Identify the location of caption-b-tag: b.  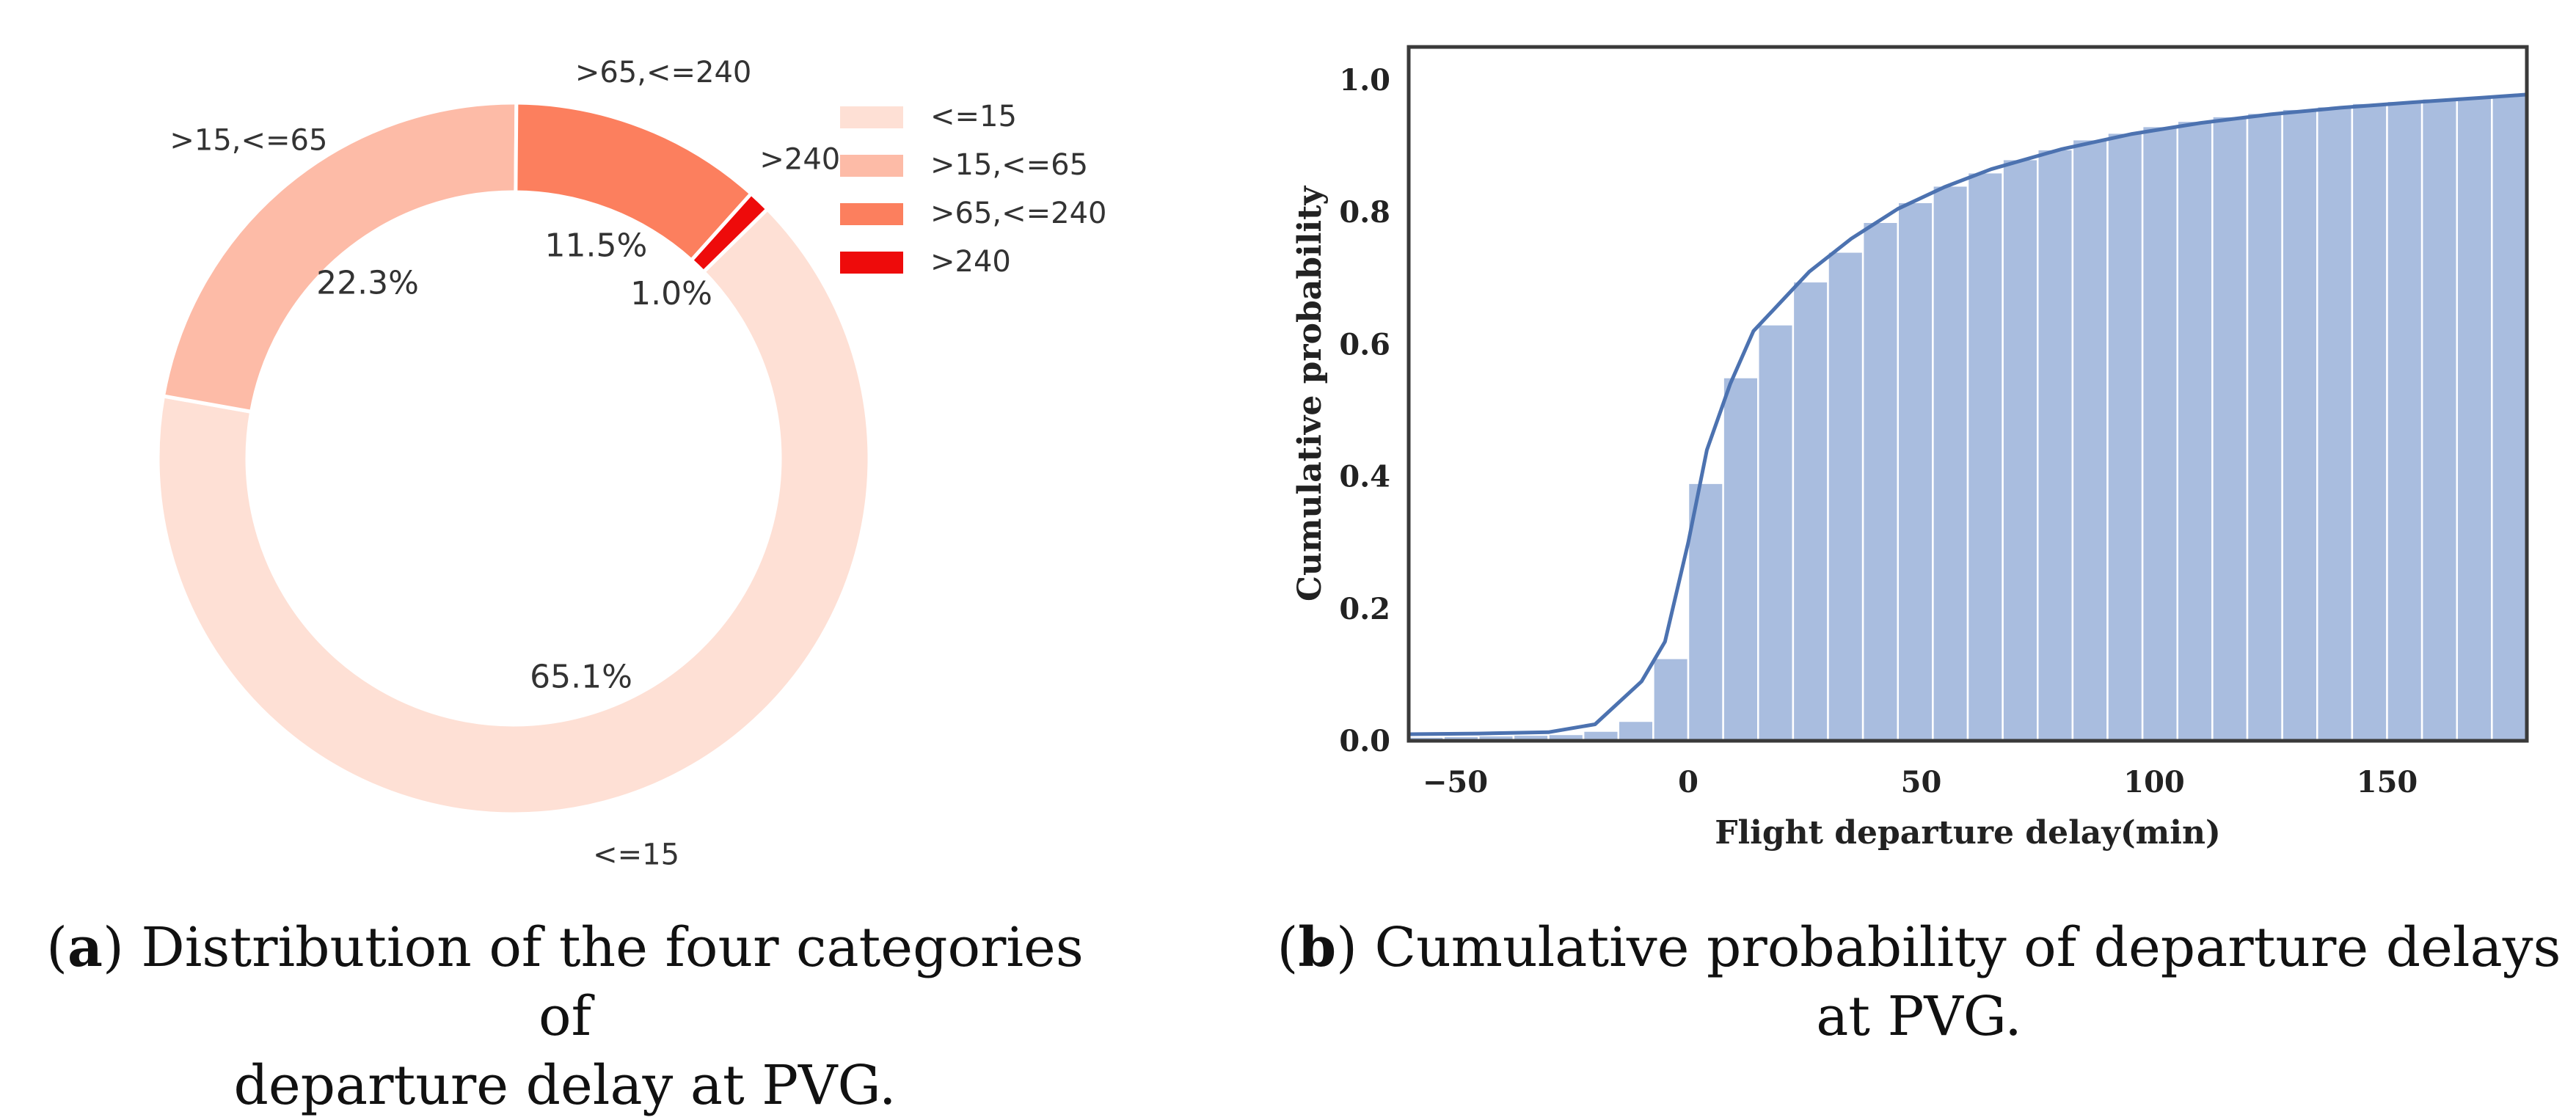
(1318, 947).